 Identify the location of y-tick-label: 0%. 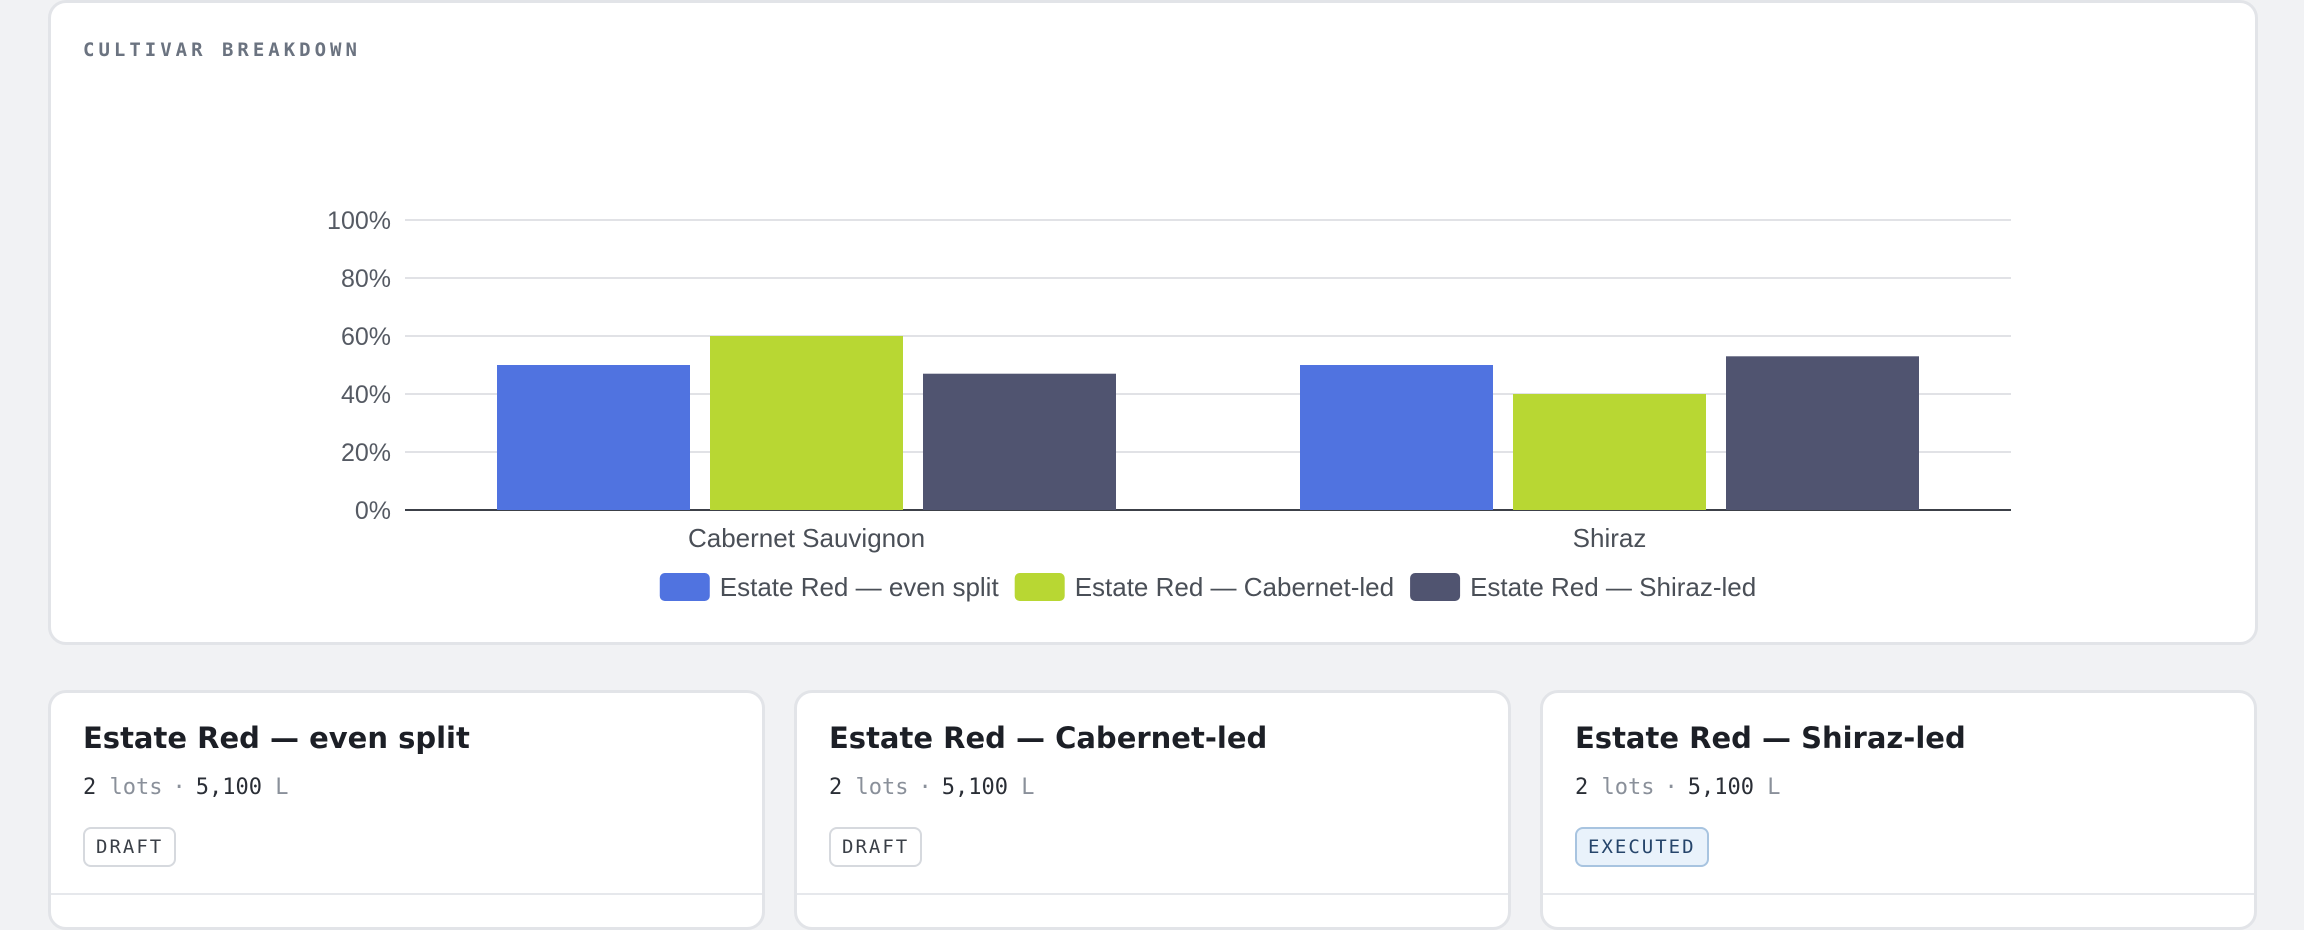
(373, 511).